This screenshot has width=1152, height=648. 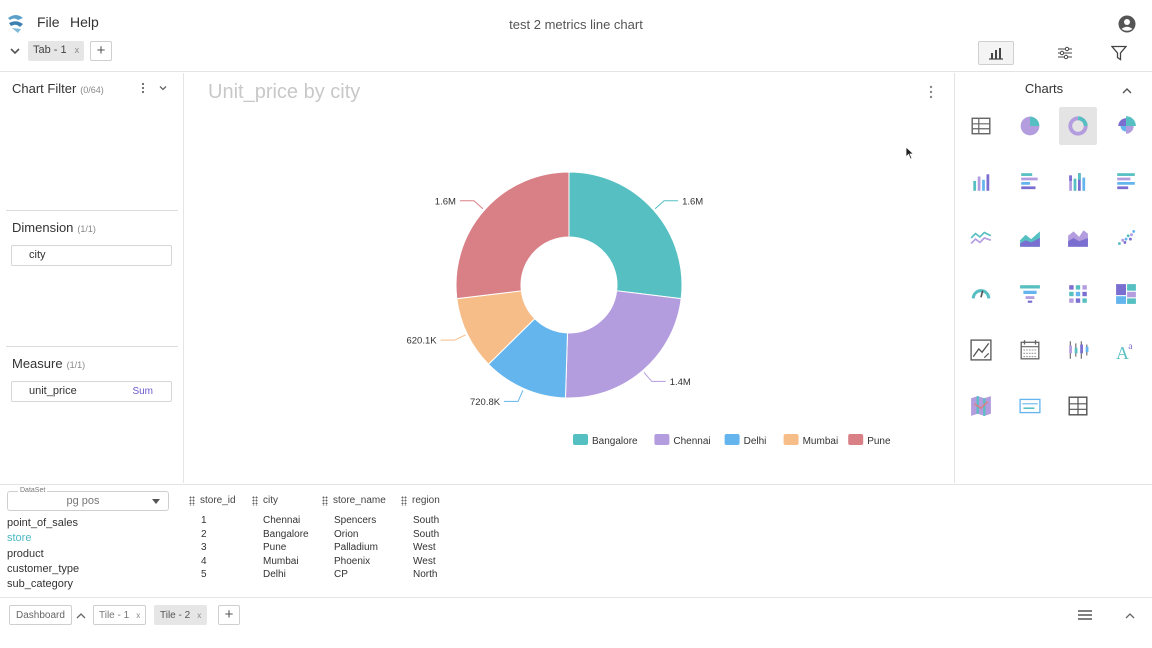 What do you see at coordinates (274, 575) in the screenshot?
I see `table-cell: Delhi` at bounding box center [274, 575].